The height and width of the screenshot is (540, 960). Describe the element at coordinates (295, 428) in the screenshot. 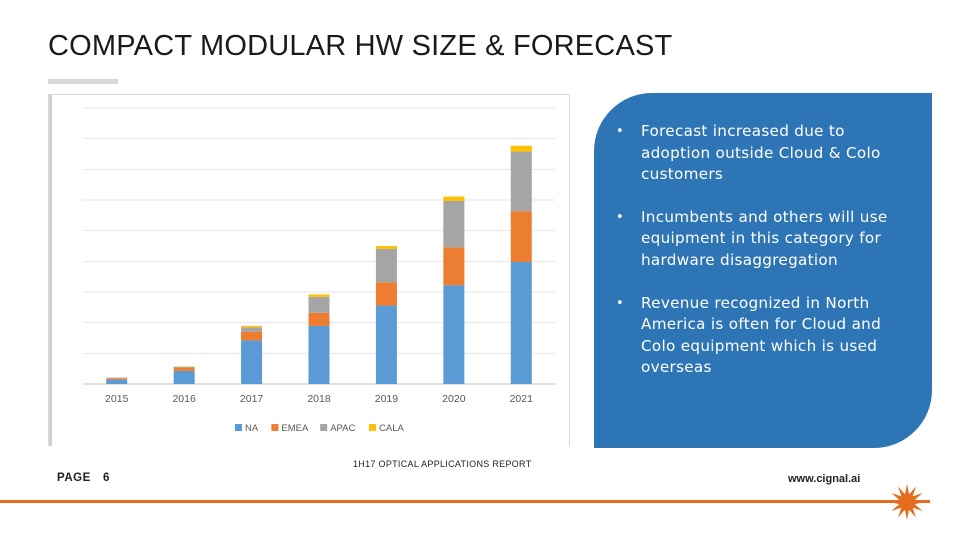

I see `legend-label: EMEA` at that location.